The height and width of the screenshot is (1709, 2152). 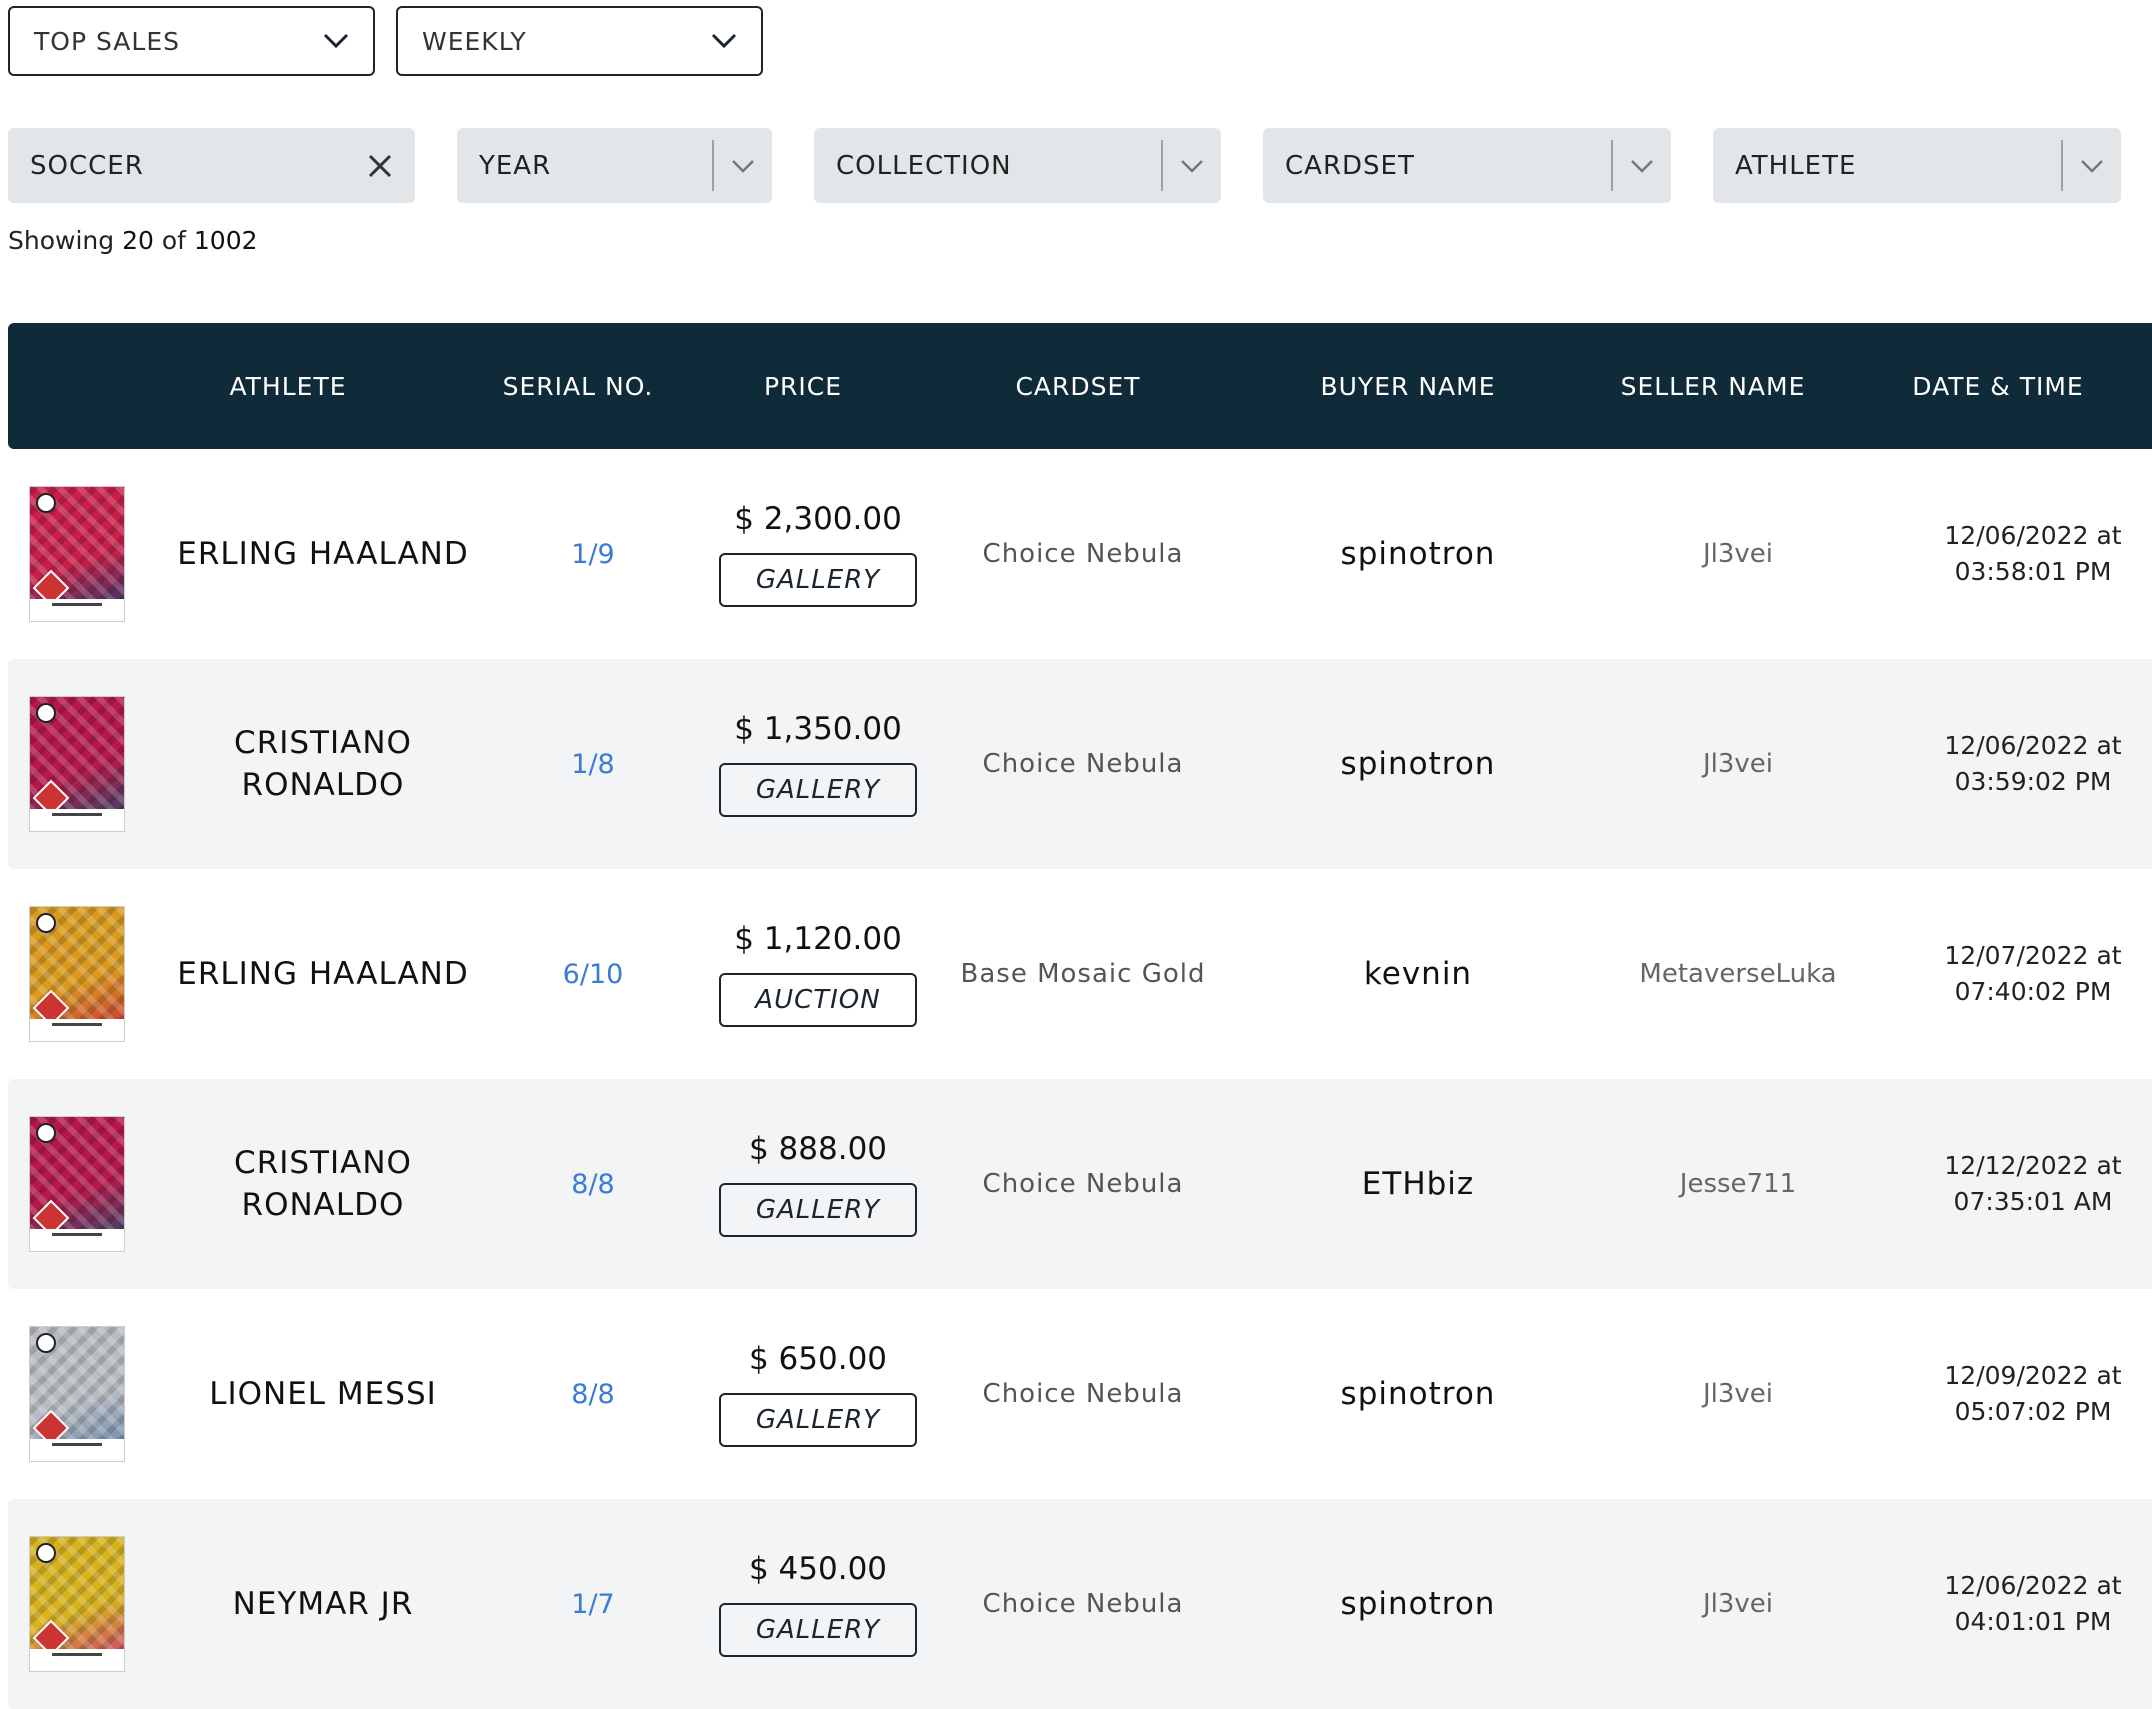 What do you see at coordinates (2020, 554) in the screenshot?
I see `date-time: 12/06/2022 at 03:58:01 PM` at bounding box center [2020, 554].